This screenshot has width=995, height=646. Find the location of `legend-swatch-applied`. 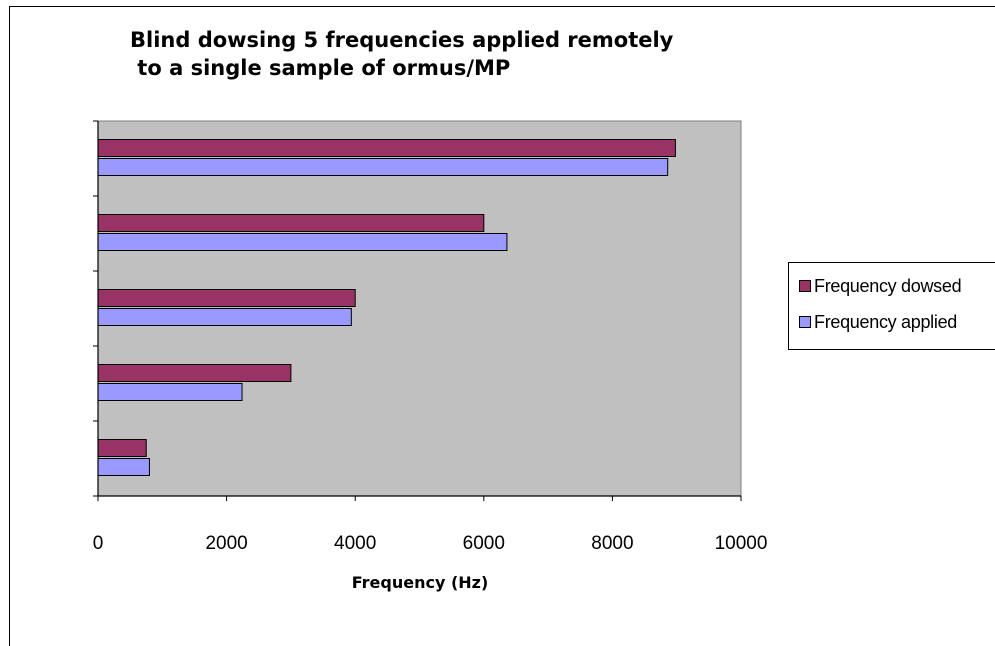

legend-swatch-applied is located at coordinates (805, 322).